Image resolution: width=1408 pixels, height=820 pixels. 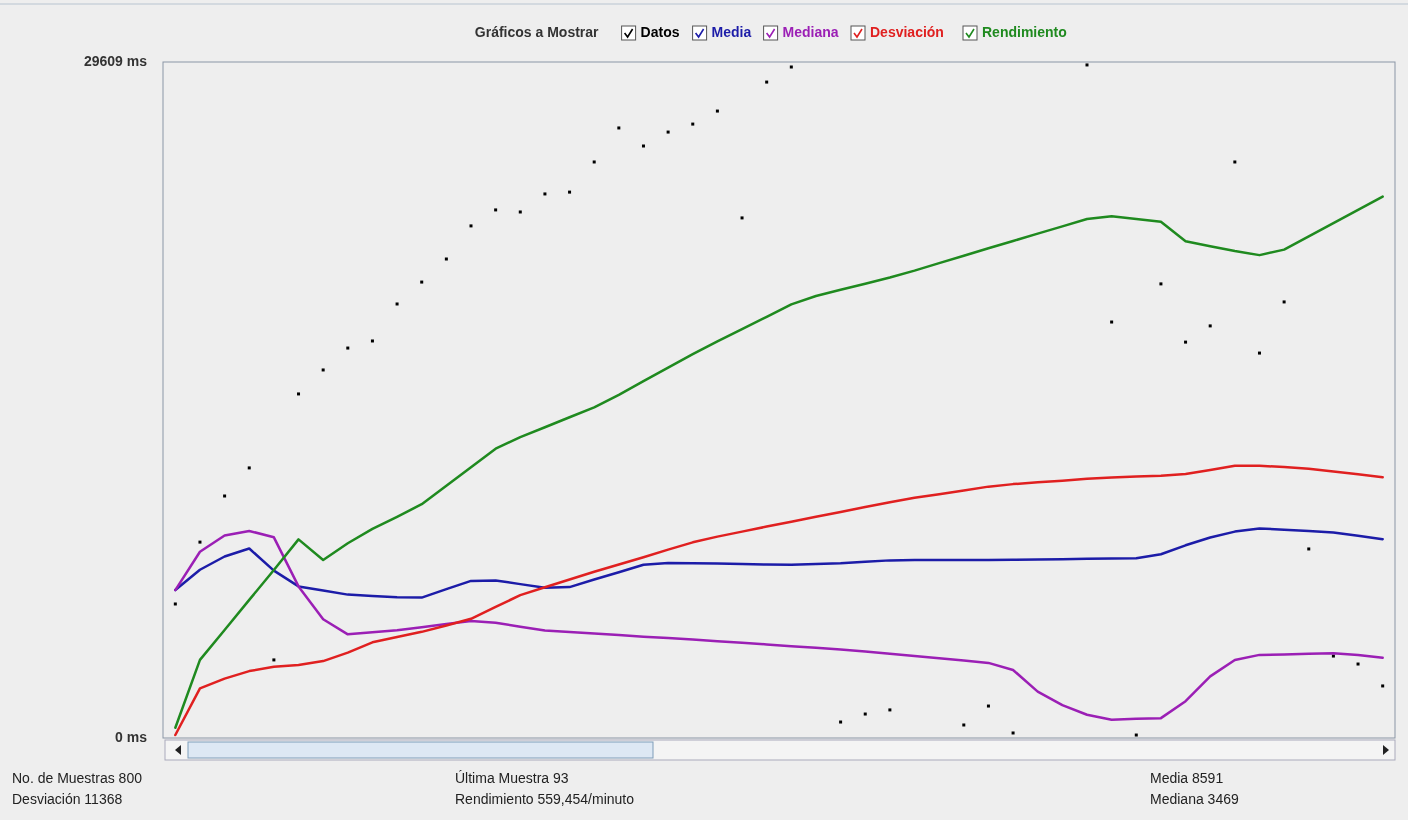 What do you see at coordinates (67, 799) in the screenshot?
I see `text: Desviación 11368` at bounding box center [67, 799].